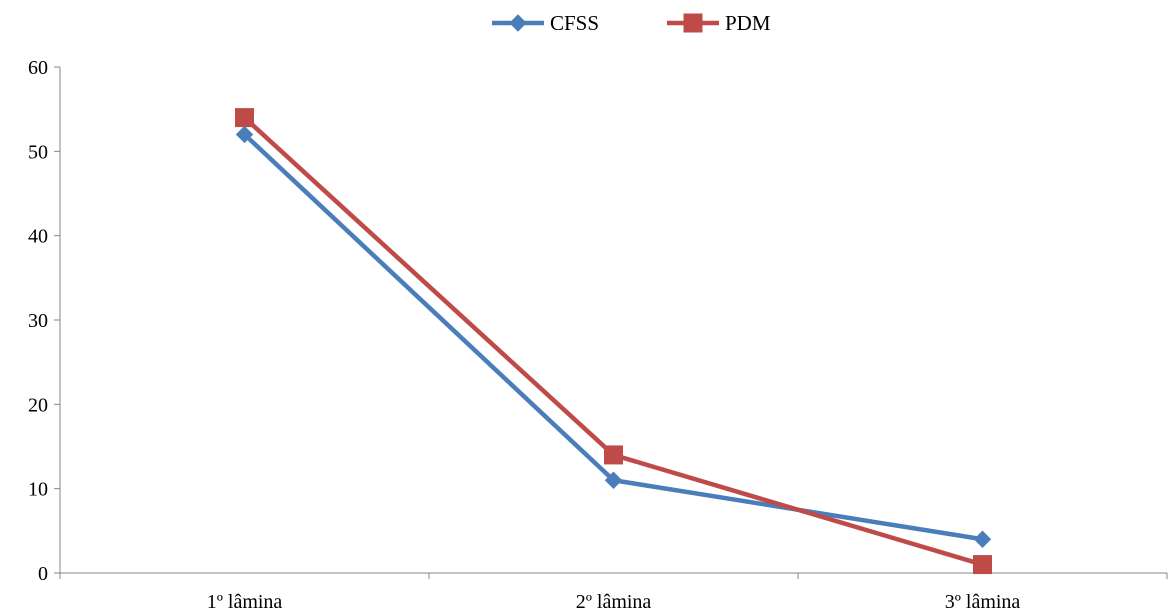 The width and height of the screenshot is (1170, 616). I want to click on x-tick-label: 1º lâmina, so click(245, 602).